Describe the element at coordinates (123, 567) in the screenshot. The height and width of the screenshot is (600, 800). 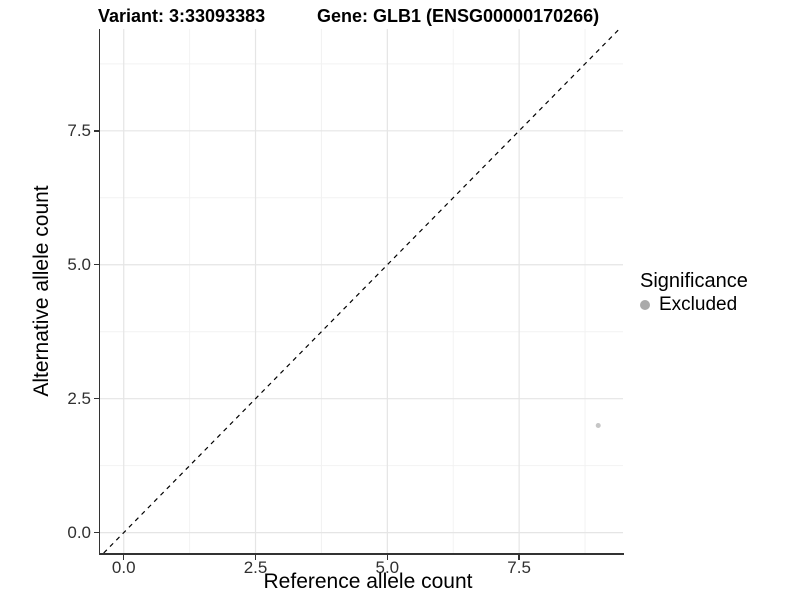
I see `x-tick-label: 0.0` at that location.